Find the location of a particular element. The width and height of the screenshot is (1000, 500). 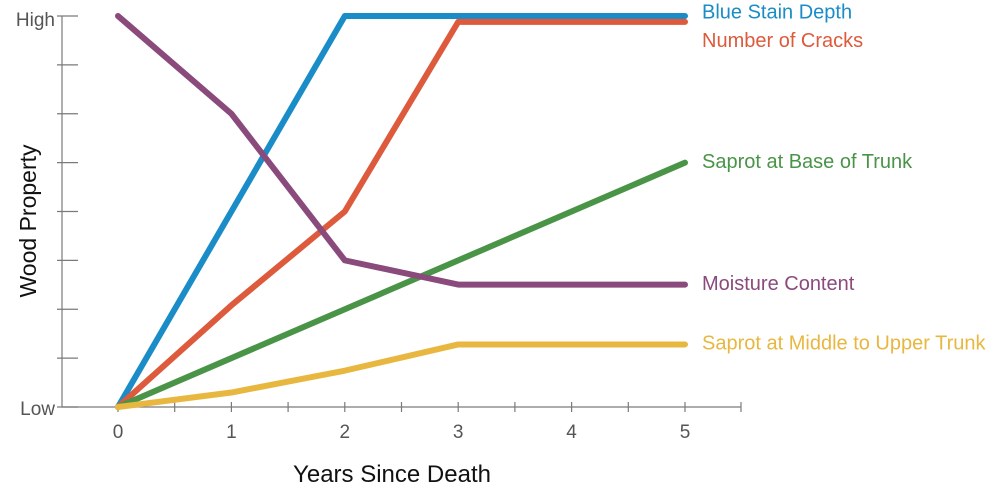

x-tick-label: 5 is located at coordinates (685, 432).